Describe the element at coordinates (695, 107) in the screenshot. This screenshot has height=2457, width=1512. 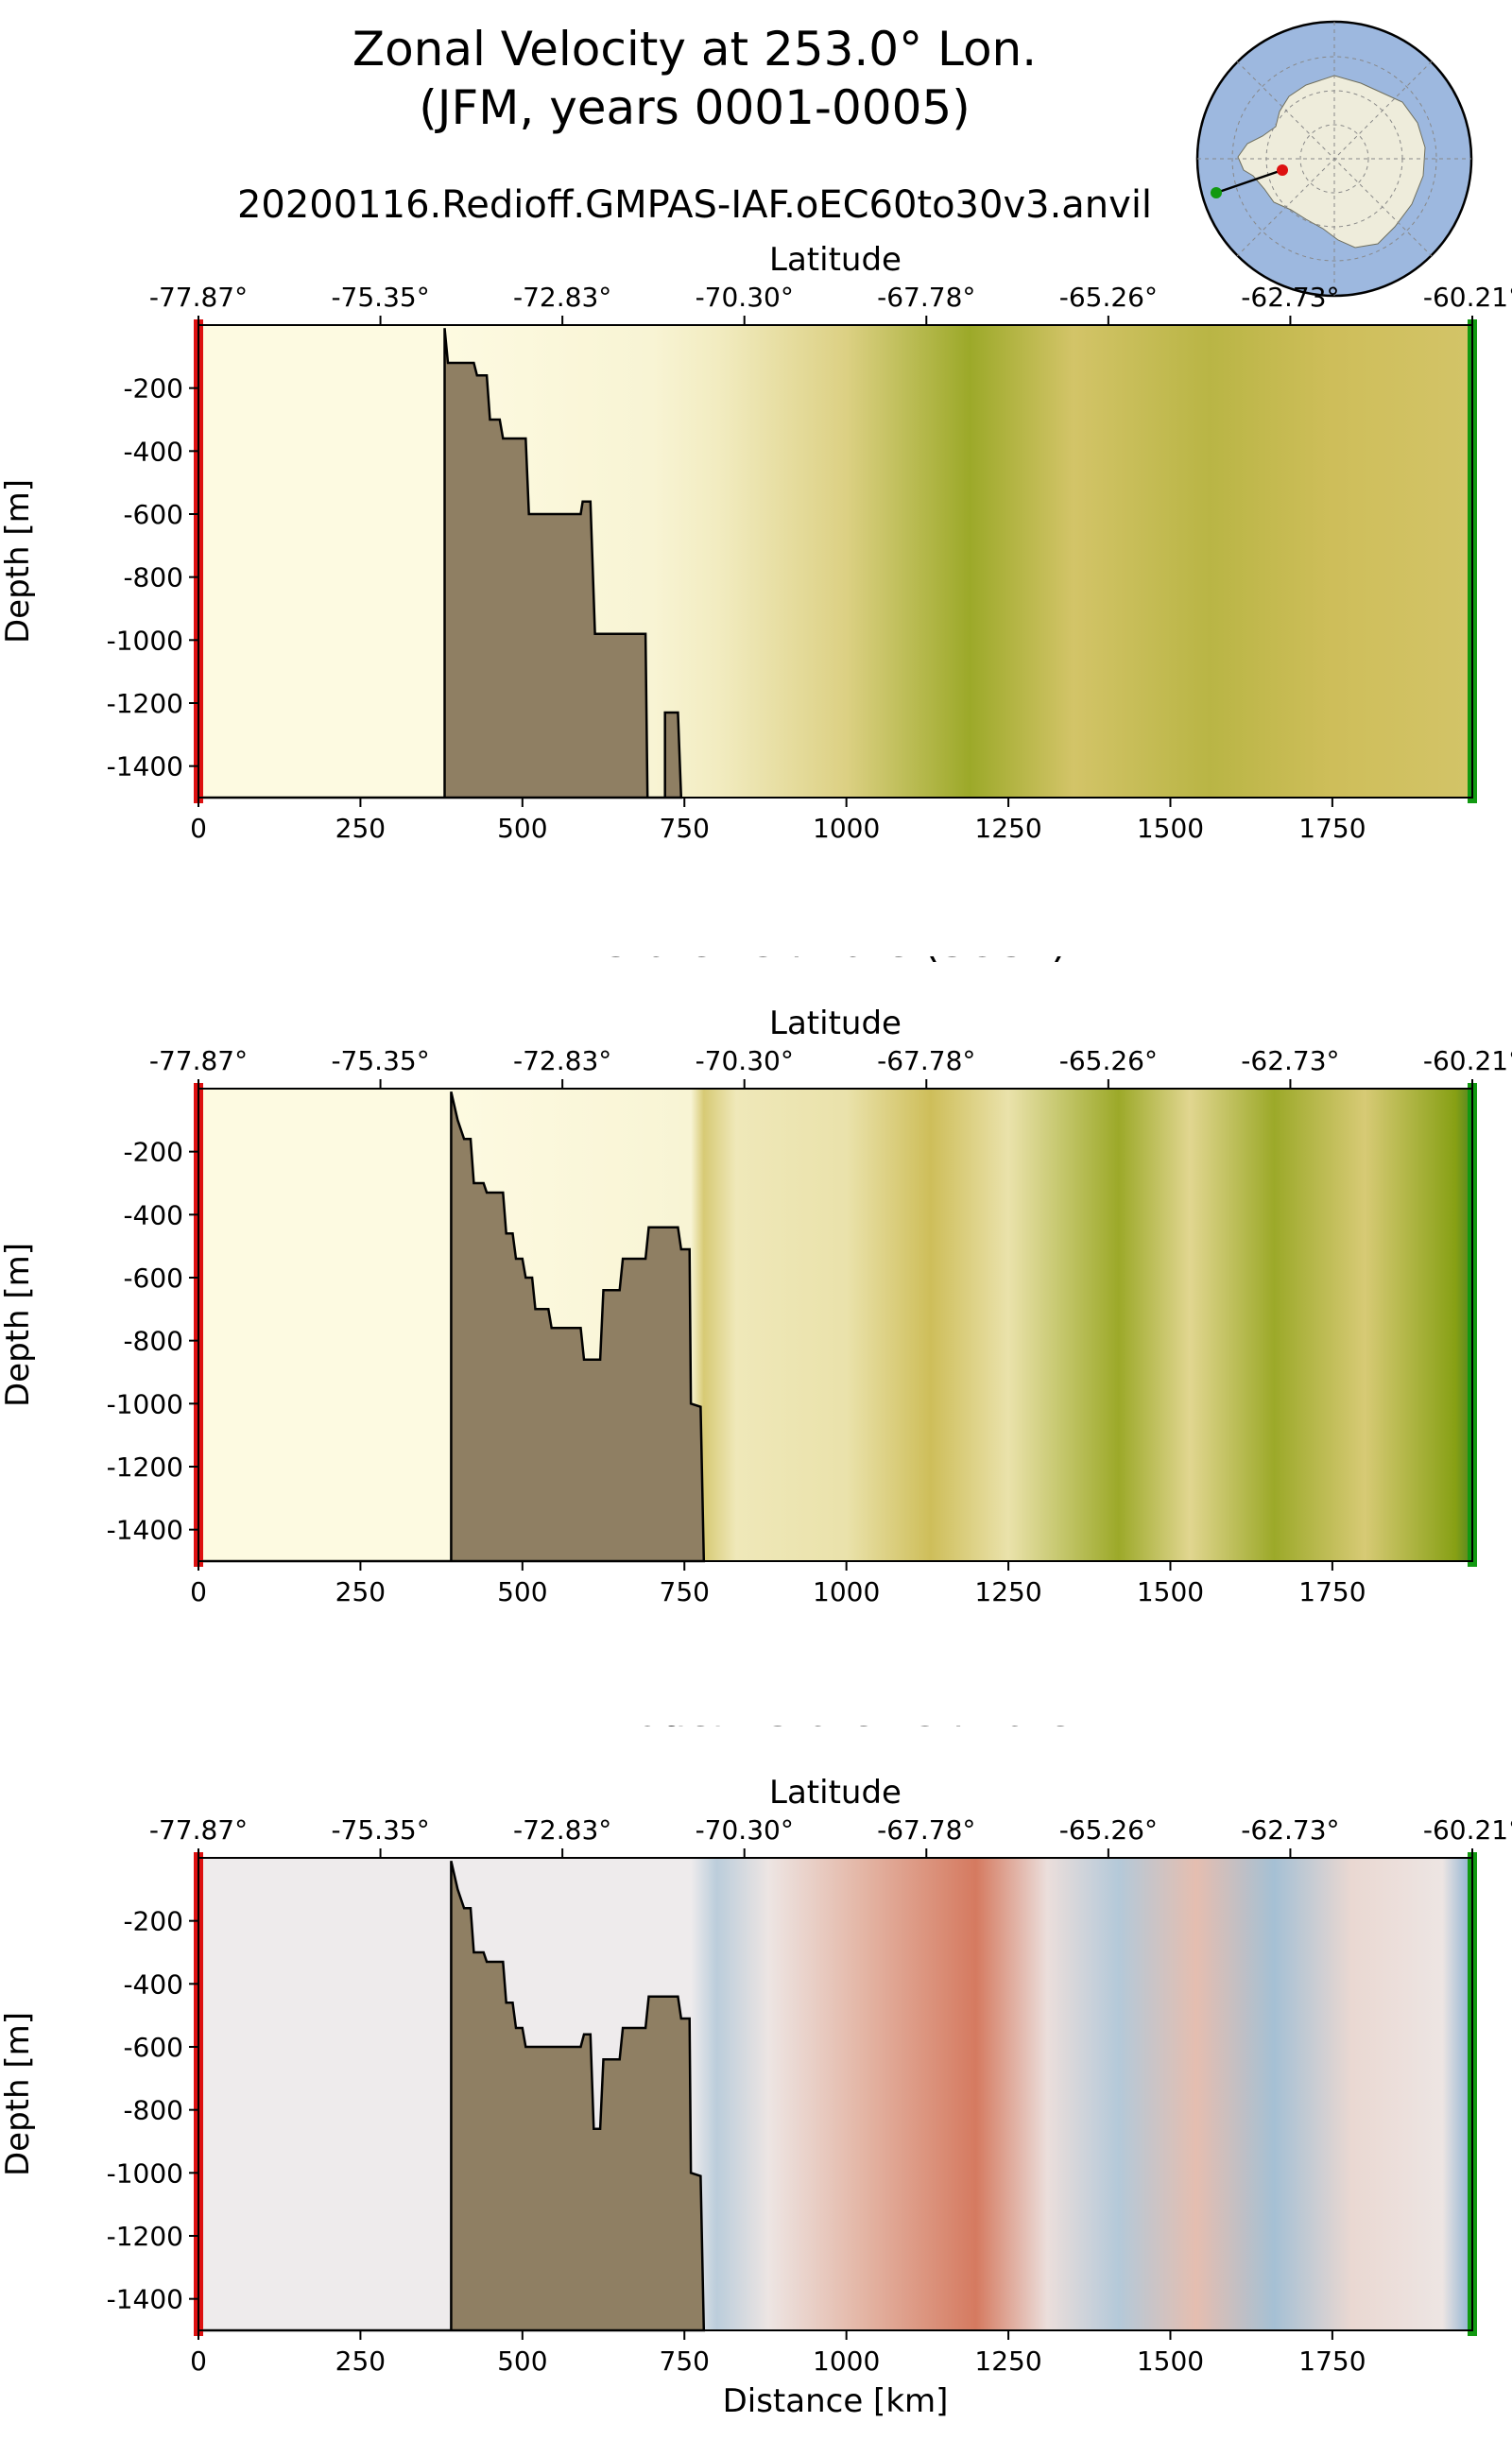
I see `figure-title-line2: (JFM, years 0001-0005)` at that location.